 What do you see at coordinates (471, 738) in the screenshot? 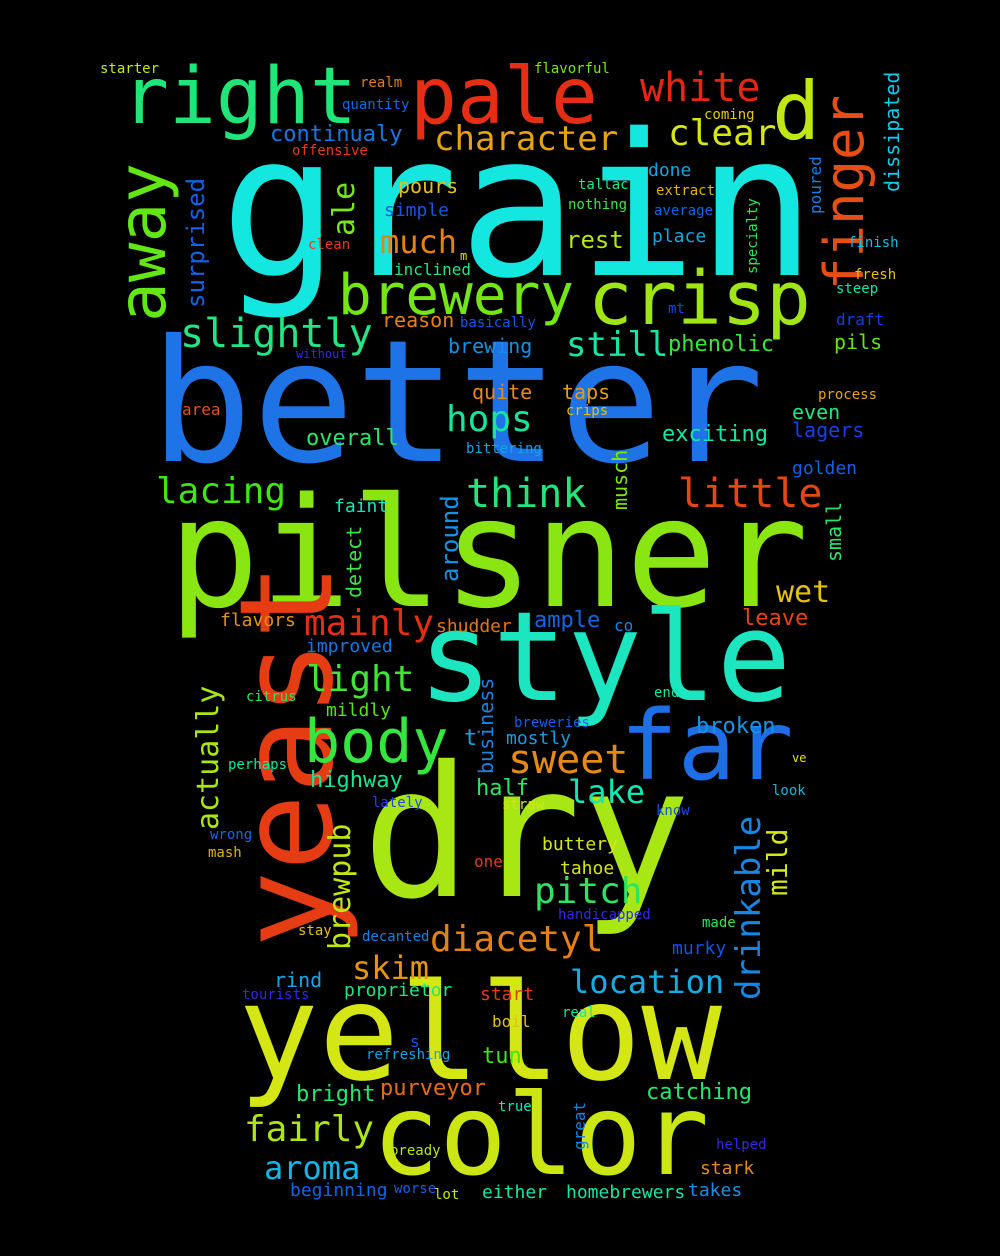
I see `cloud-word-t: t` at bounding box center [471, 738].